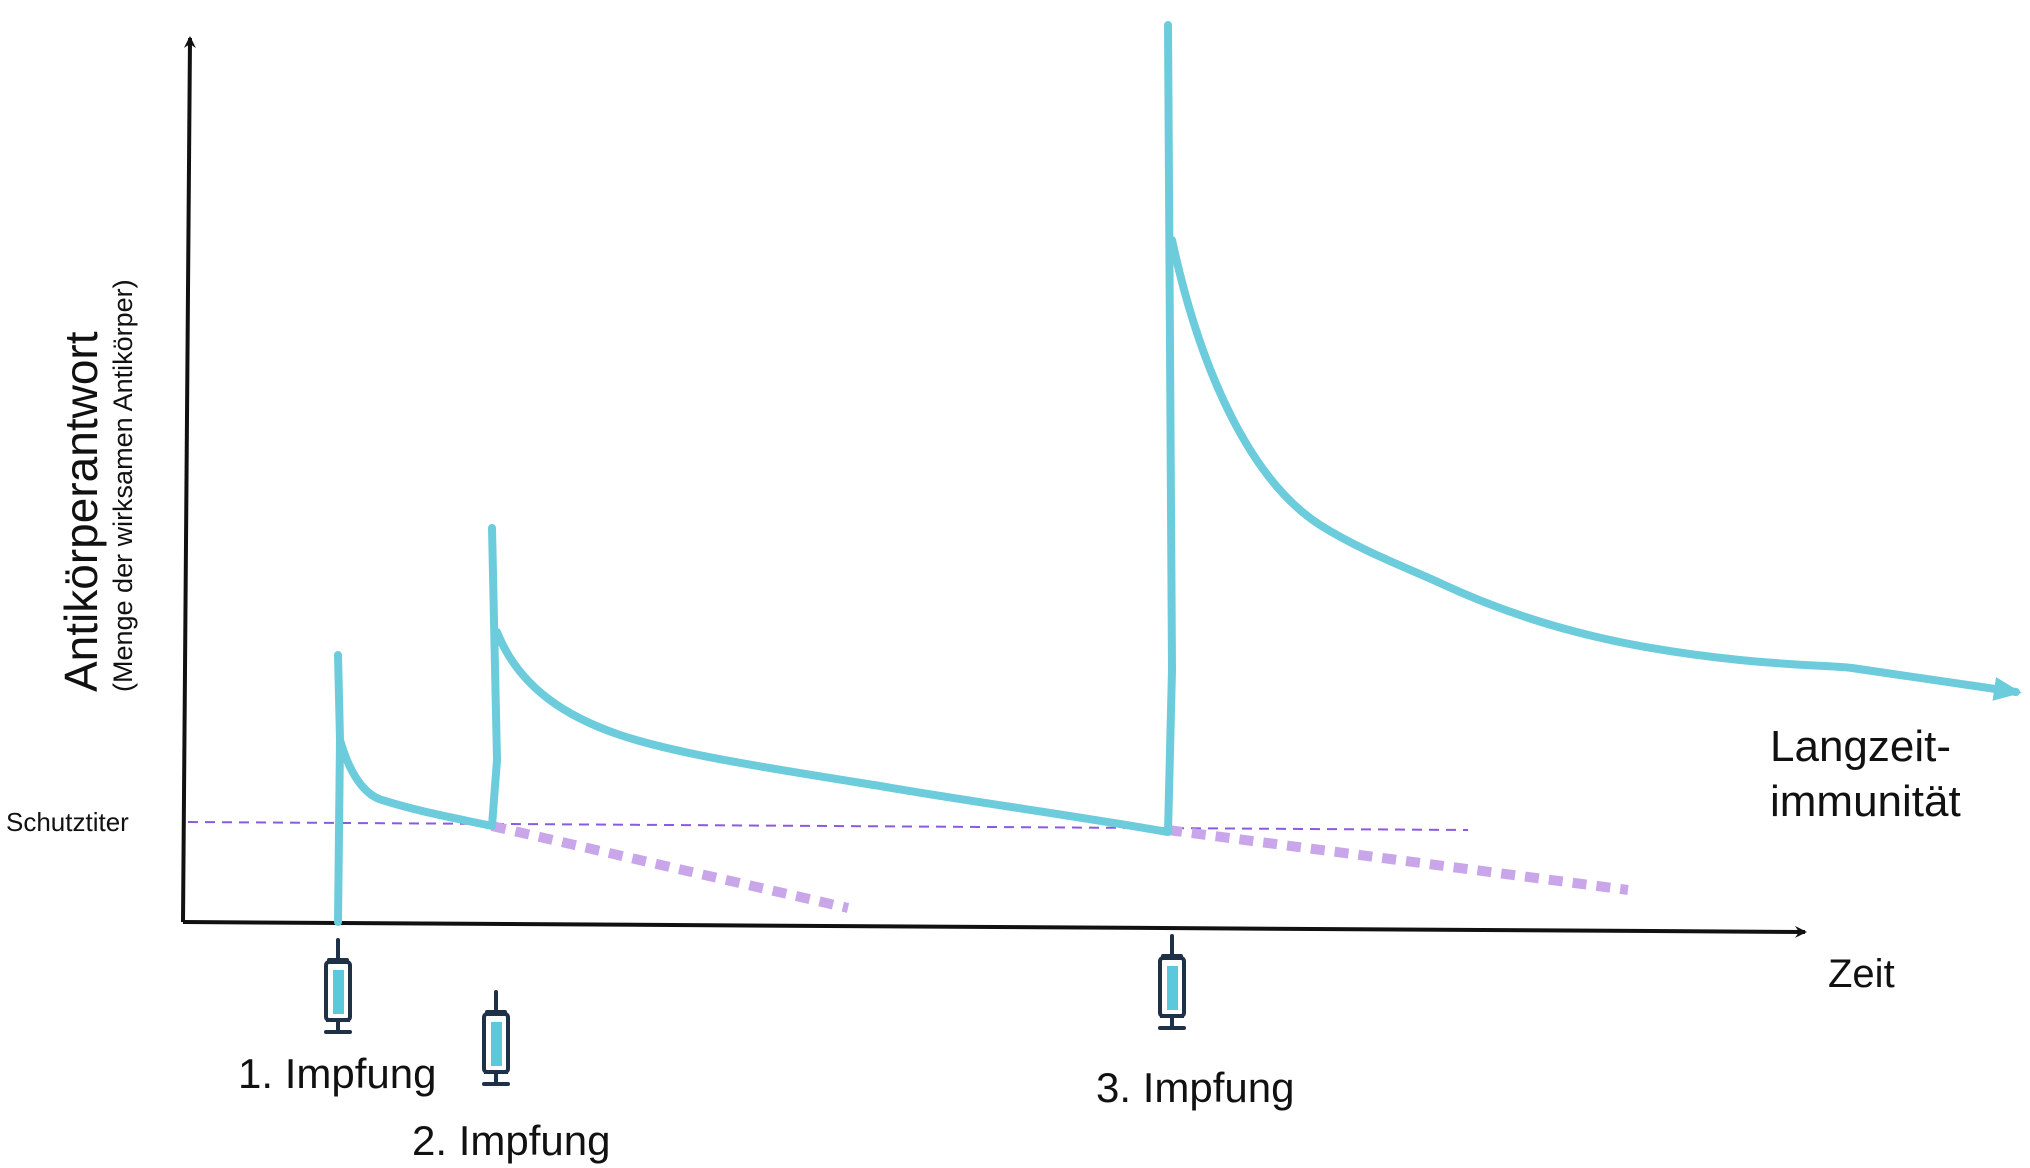 The height and width of the screenshot is (1168, 2030). Describe the element at coordinates (511, 1140) in the screenshot. I see `vaccination-label-2: 2. Impfung` at that location.